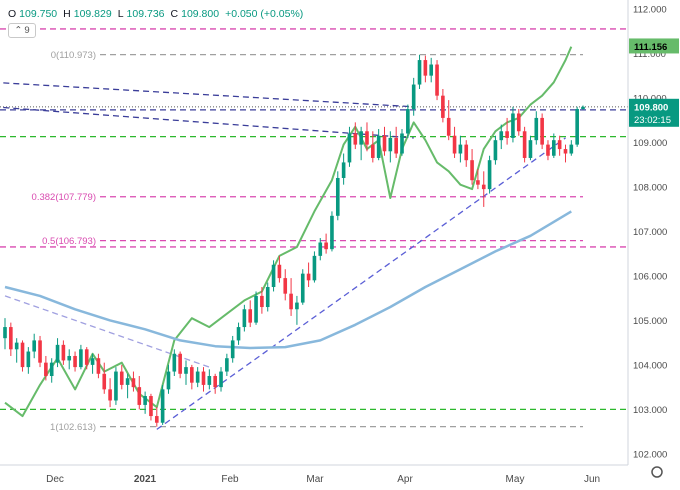 Image resolution: width=680 pixels, height=490 pixels. I want to click on chevron-up-icon: ⌃, so click(18, 30).